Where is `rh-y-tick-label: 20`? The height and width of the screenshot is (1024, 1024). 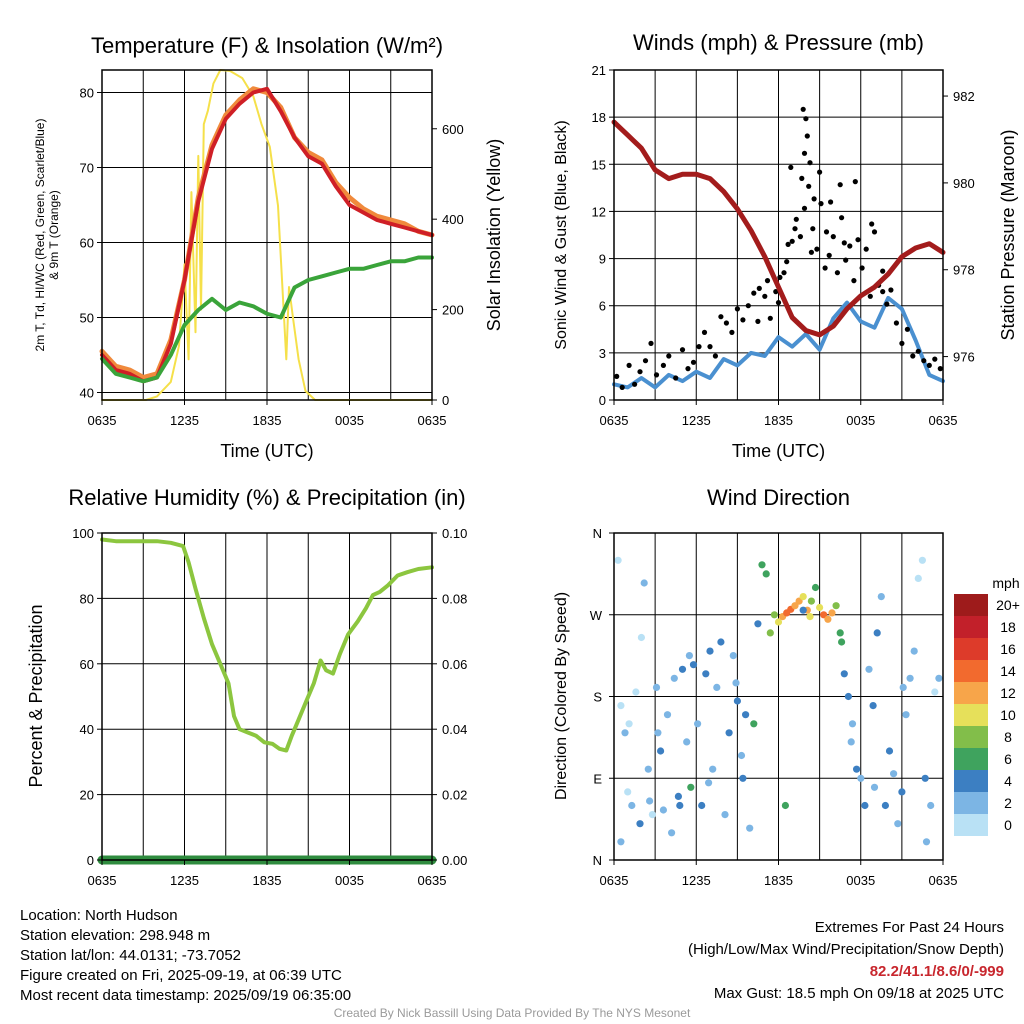 rh-y-tick-label: 20 is located at coordinates (87, 795).